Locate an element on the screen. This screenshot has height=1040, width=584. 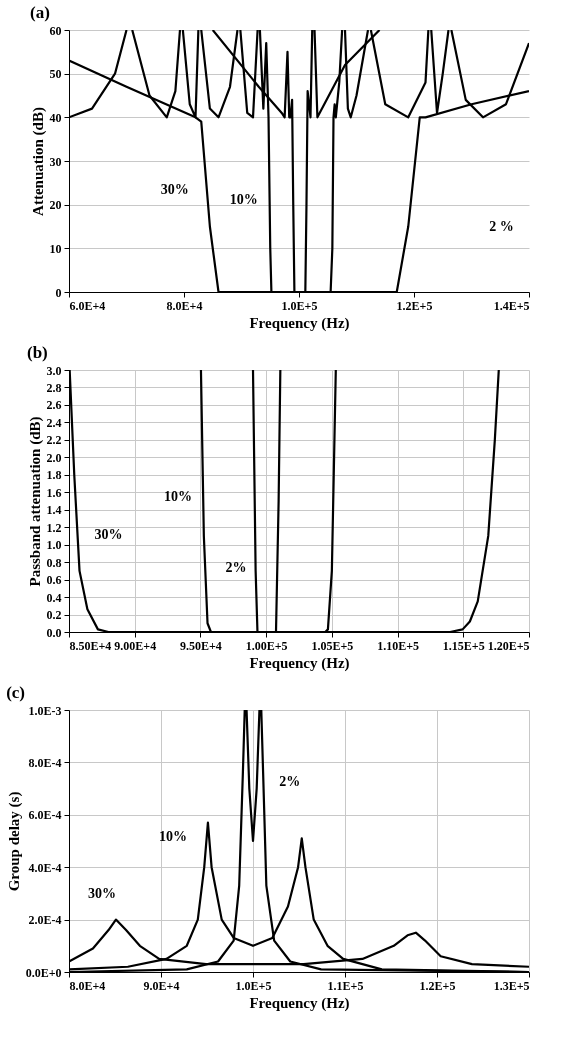
y-tick-label: 1.2 is located at coordinates (54, 527).